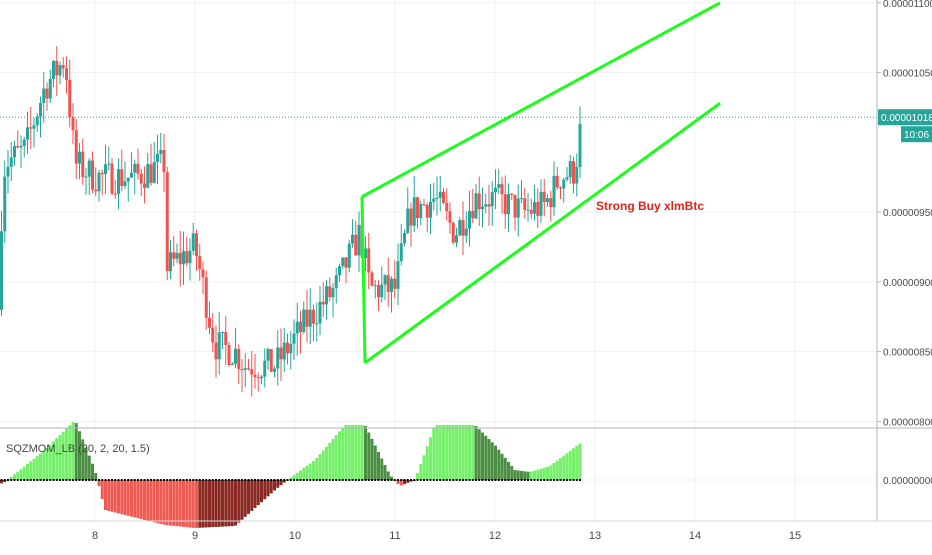 This screenshot has width=932, height=555. I want to click on price-tick-label: 0.00001100, so click(907, 5).